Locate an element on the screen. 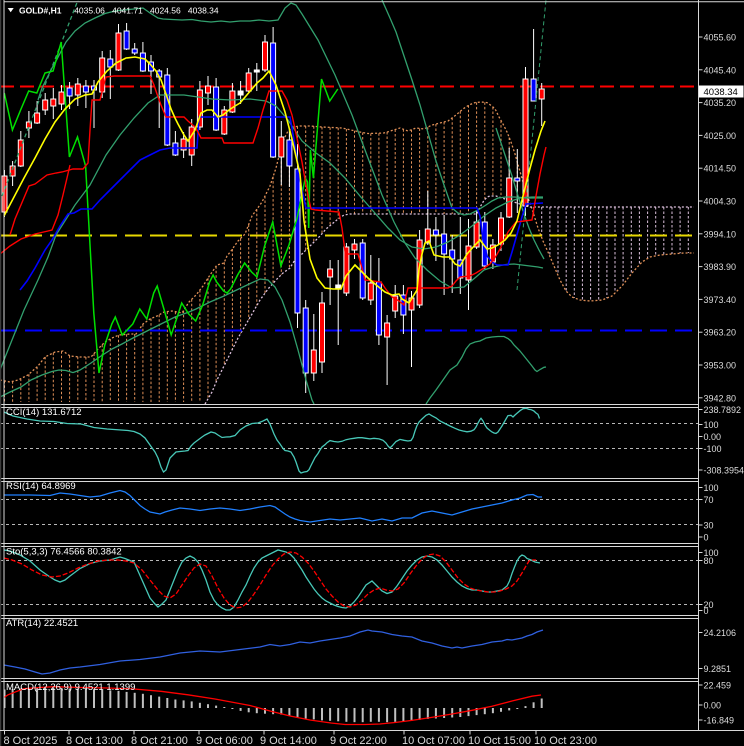 The width and height of the screenshot is (744, 746). svg-text: Sto(5,3,3) 76.4566 80.3842 is located at coordinates (64, 552).